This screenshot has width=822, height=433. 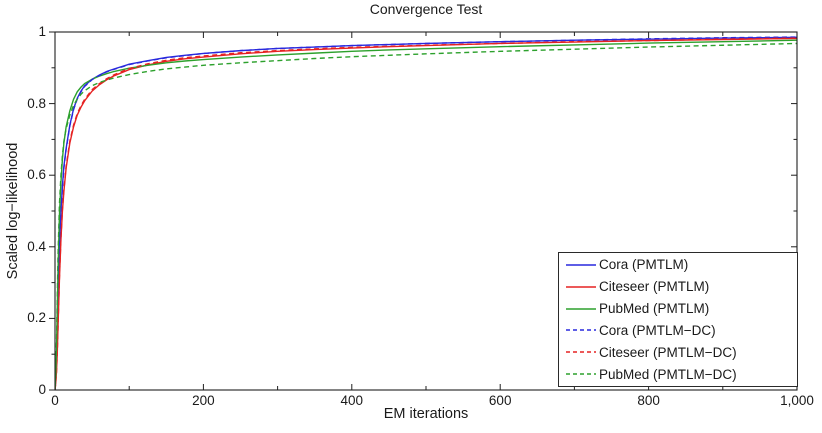 I want to click on legend-item: PubMed (PMTLM), so click(x=681, y=308).